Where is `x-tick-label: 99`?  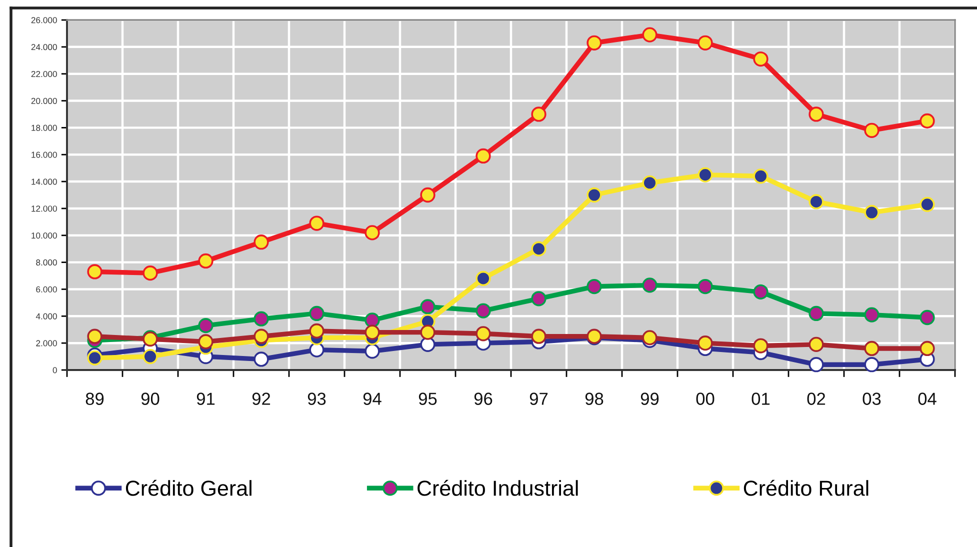
x-tick-label: 99 is located at coordinates (649, 398).